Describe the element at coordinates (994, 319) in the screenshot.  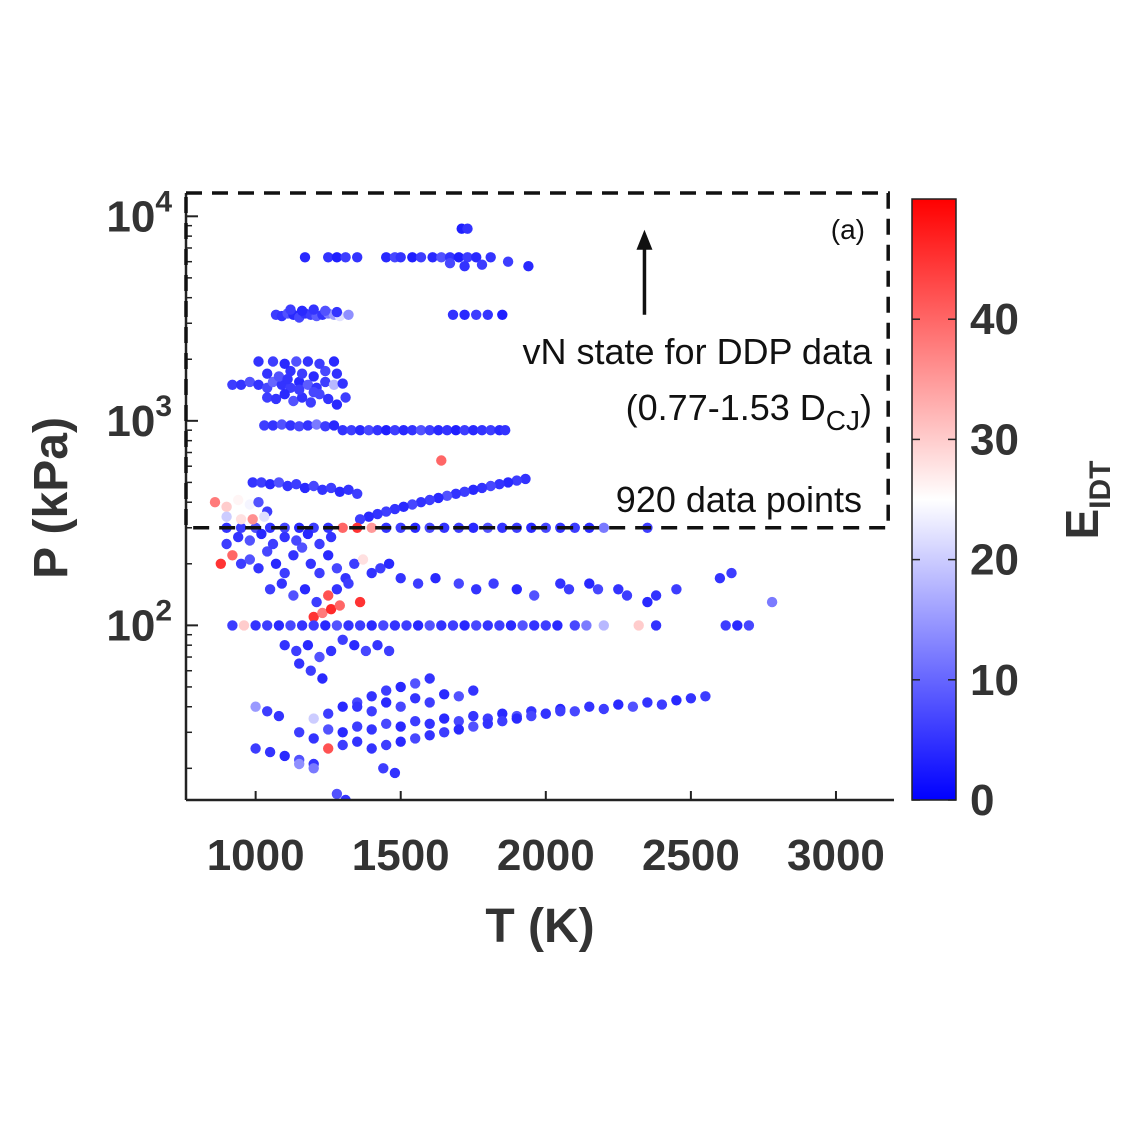
I see `colorbar-tick-label: 40` at that location.